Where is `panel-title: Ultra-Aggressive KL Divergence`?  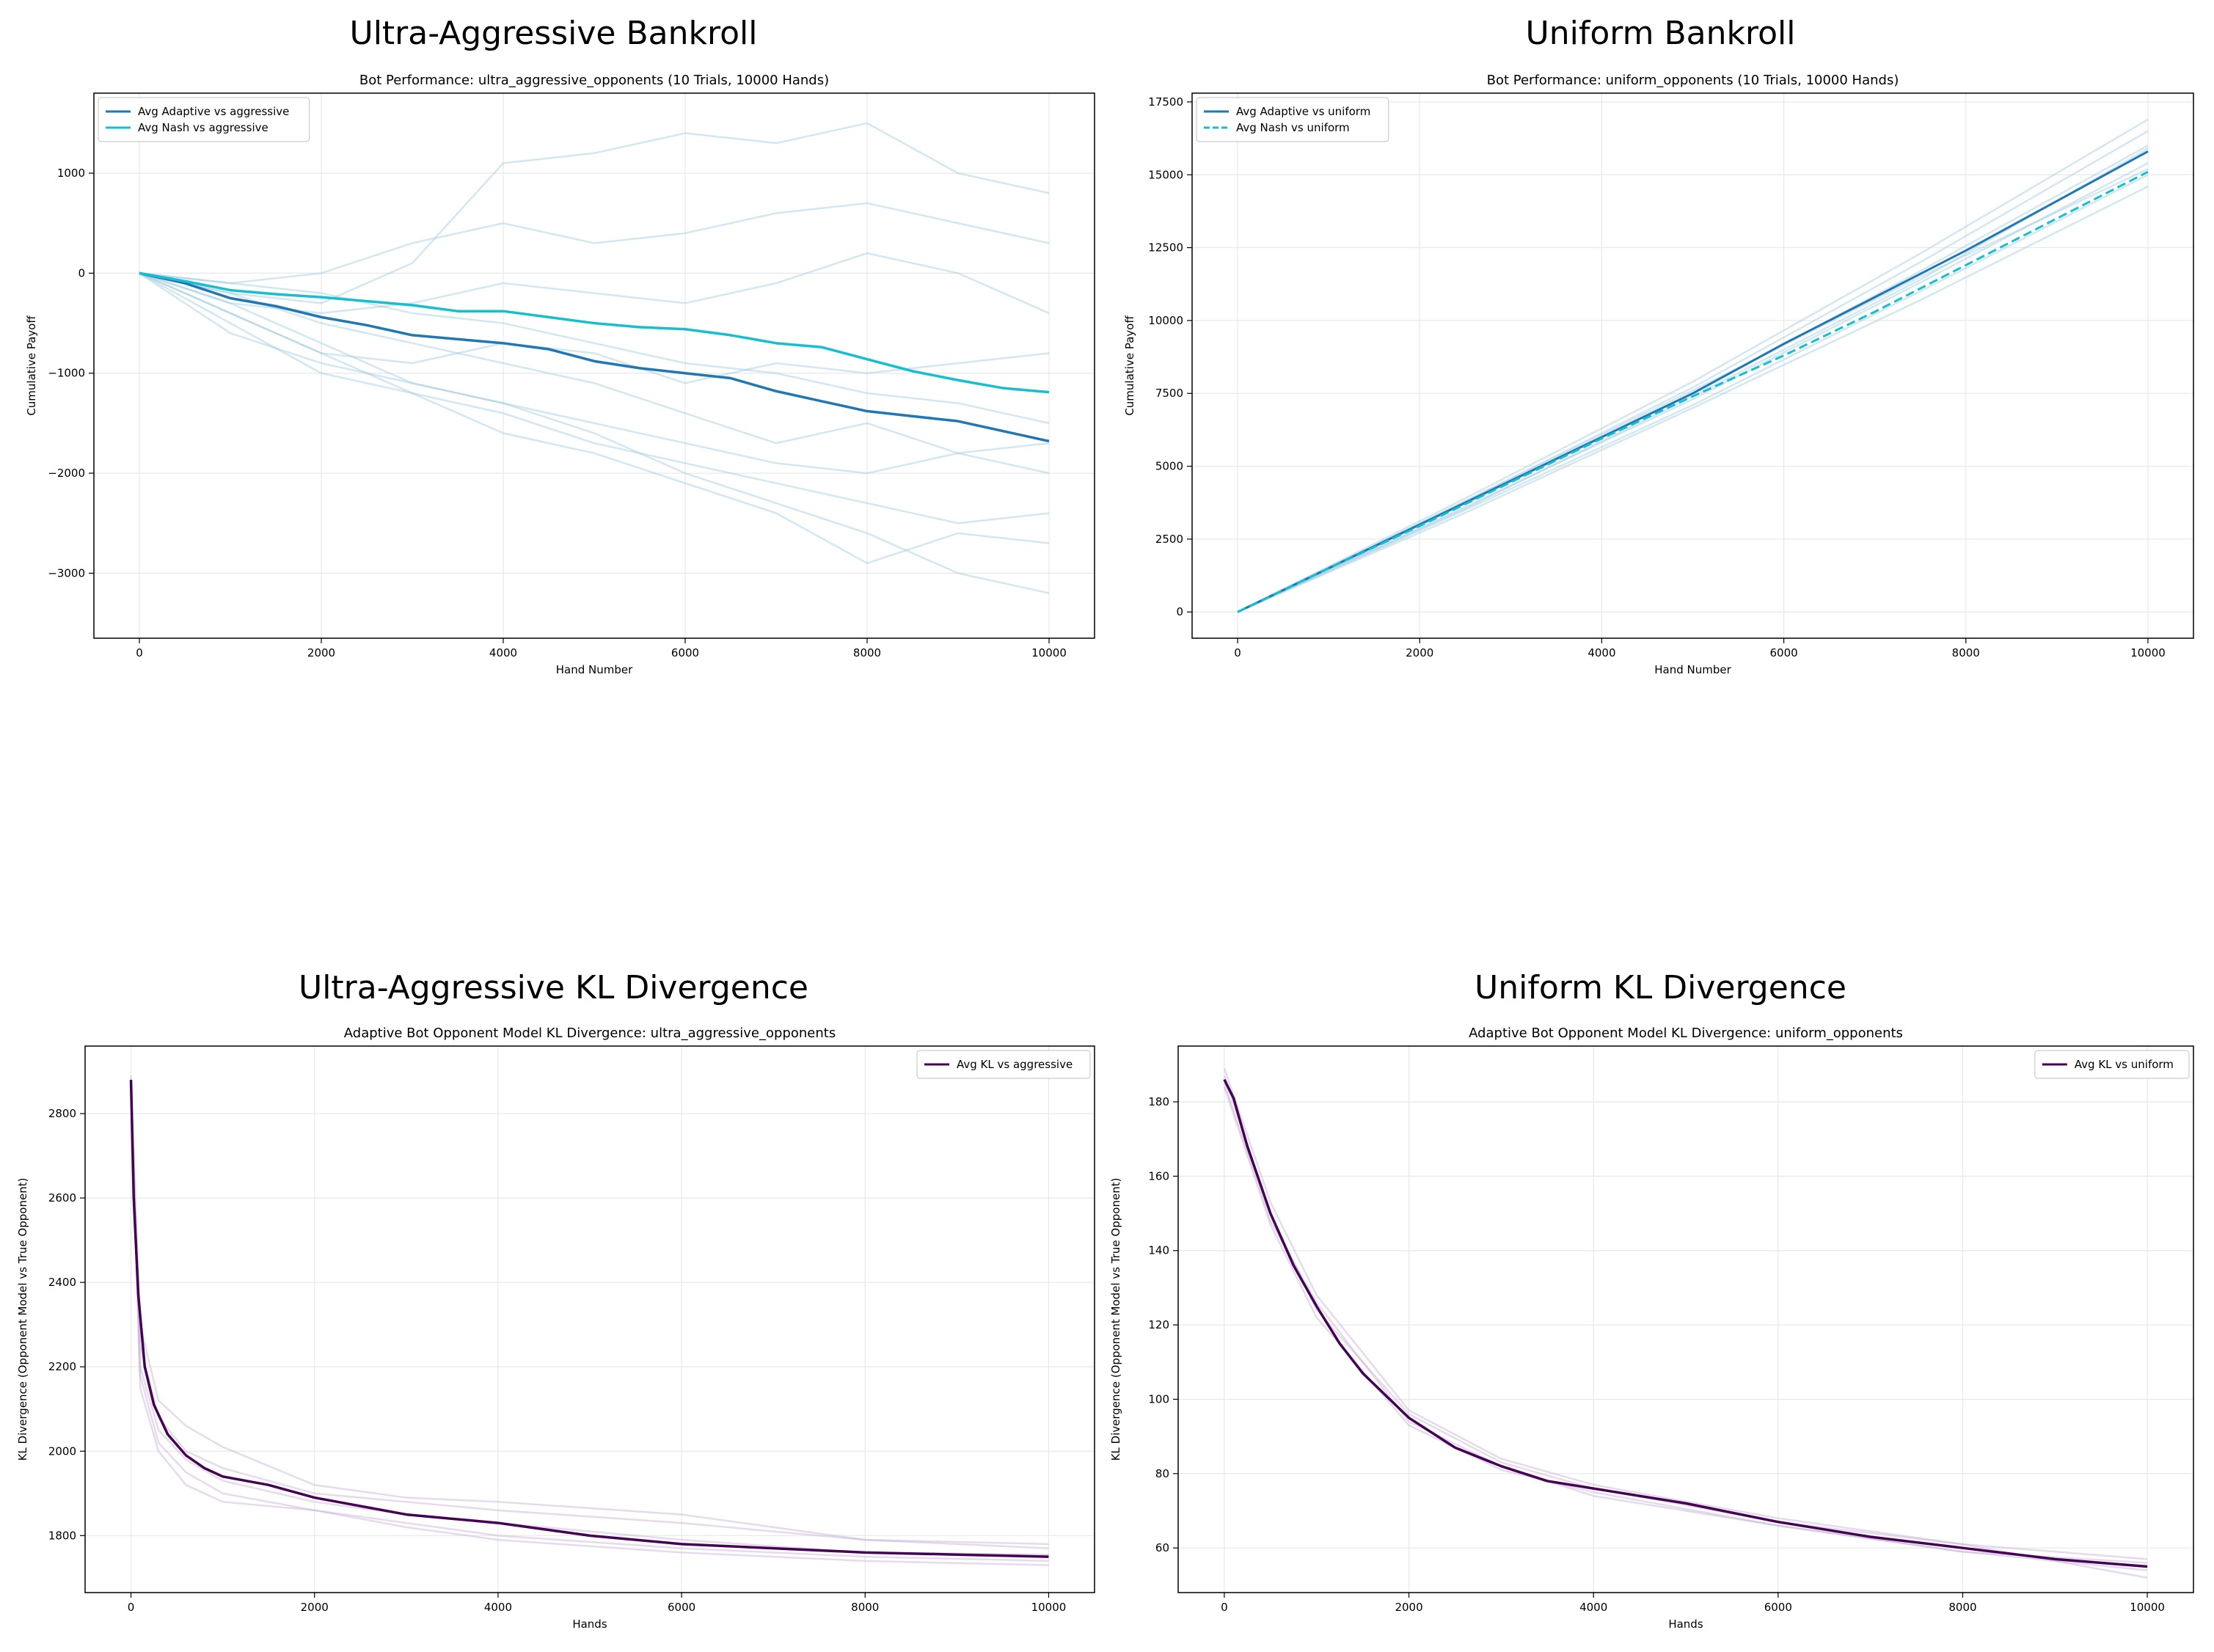
panel-title: Ultra-Aggressive KL Divergence is located at coordinates (553, 987).